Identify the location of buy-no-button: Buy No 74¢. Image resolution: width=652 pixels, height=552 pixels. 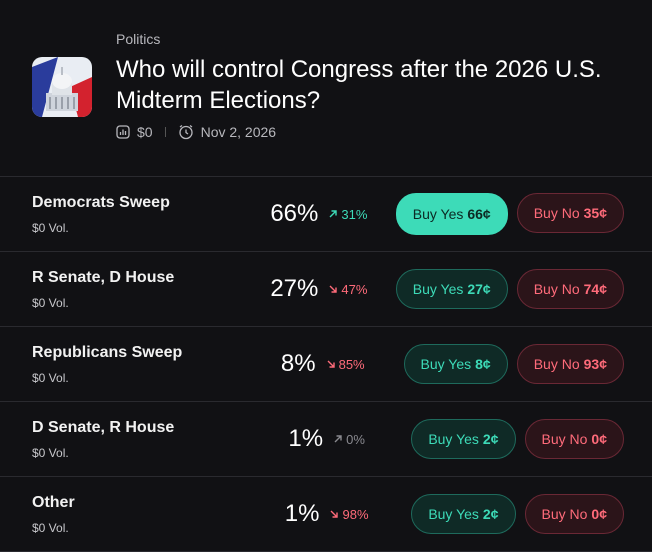
(570, 289).